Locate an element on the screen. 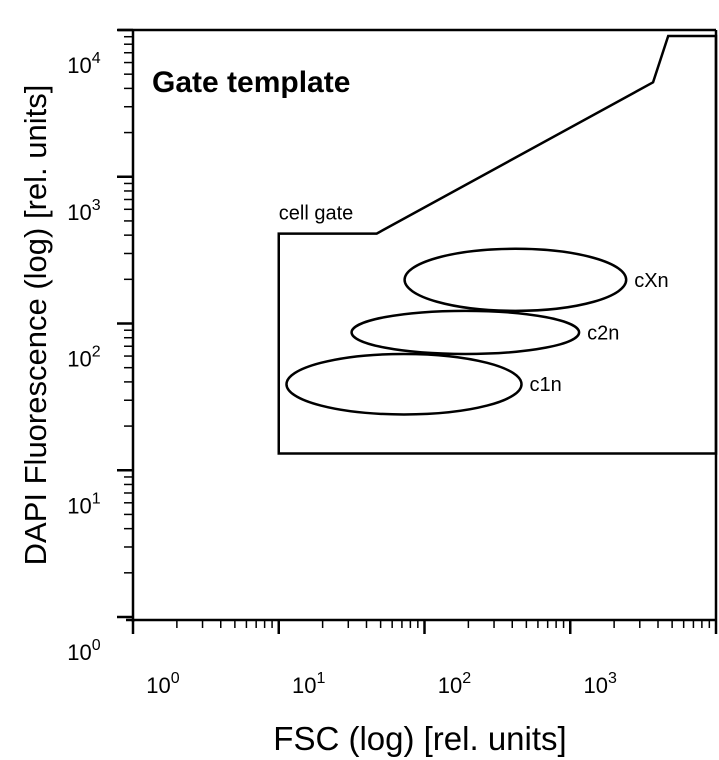 This screenshot has width=719, height=760. y-tick-label: 10⁴ is located at coordinates (83, 64).